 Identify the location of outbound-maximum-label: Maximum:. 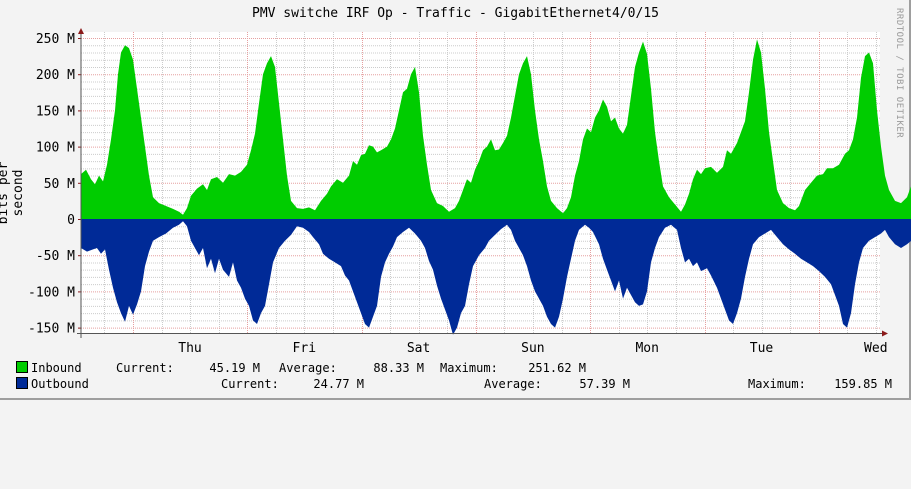
(777, 384).